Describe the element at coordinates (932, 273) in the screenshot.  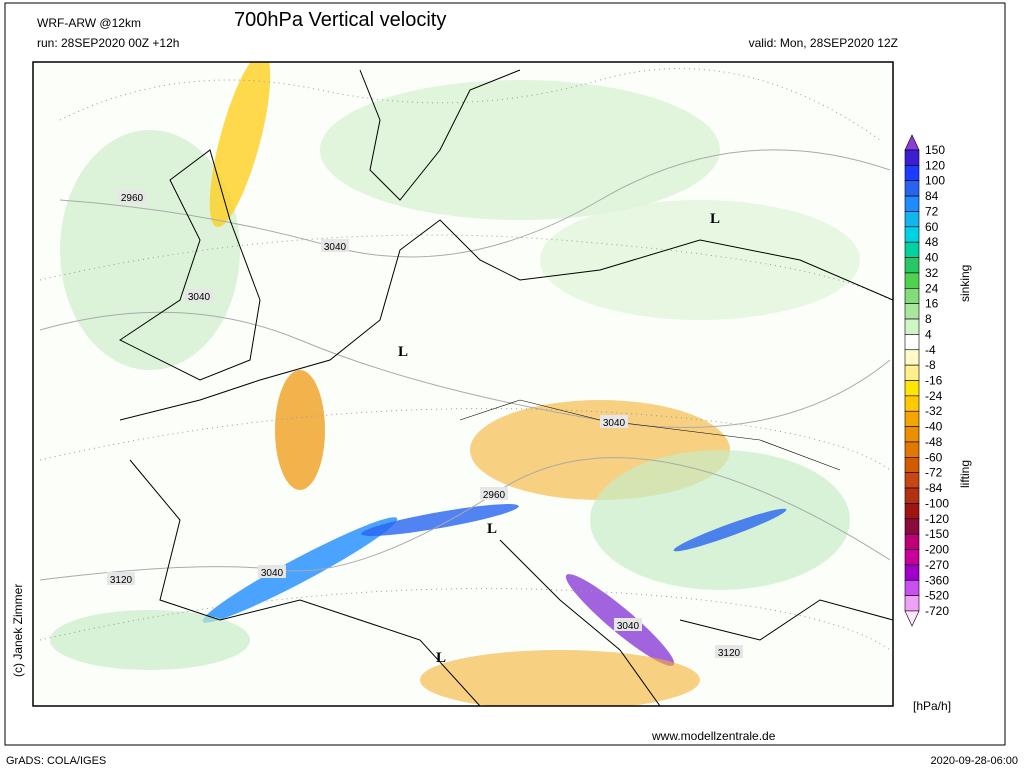
I see `colorbar-label: 32` at that location.